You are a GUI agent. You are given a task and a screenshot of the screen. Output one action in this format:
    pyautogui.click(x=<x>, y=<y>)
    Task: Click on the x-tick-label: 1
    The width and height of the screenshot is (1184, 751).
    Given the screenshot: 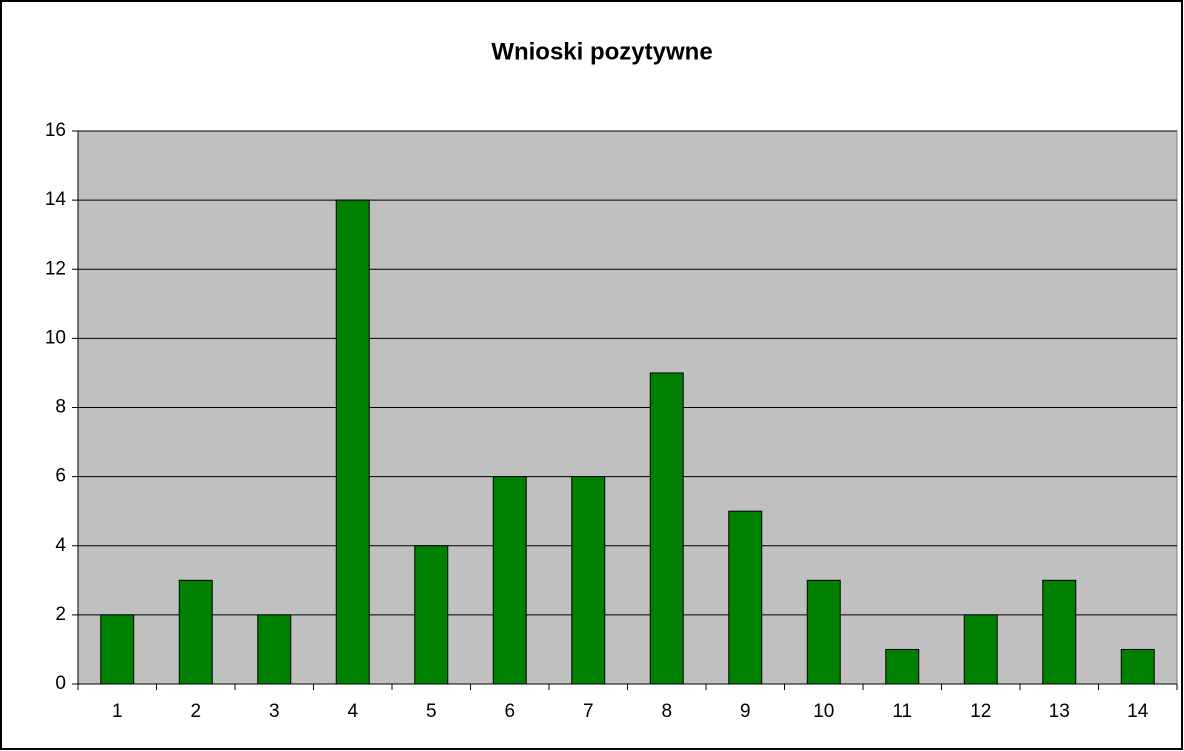 What is the action you would take?
    pyautogui.click(x=117, y=711)
    